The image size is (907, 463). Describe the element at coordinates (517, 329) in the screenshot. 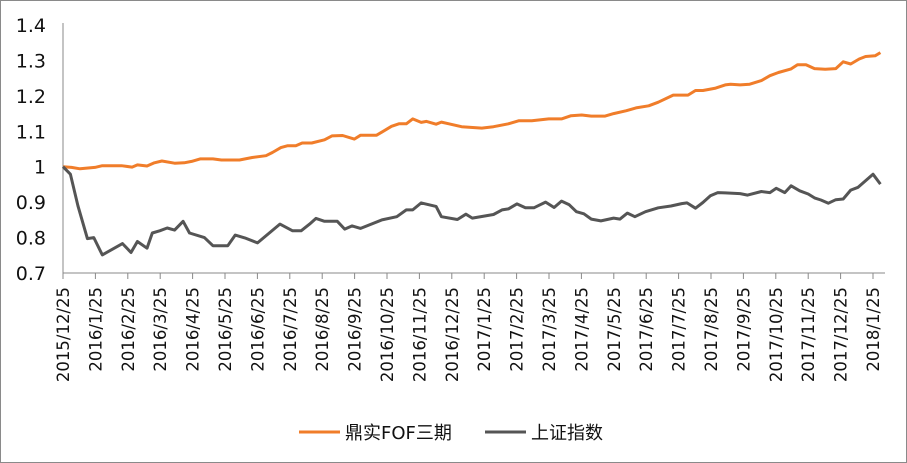

I see `x-tick-label: 2017/2/25` at that location.